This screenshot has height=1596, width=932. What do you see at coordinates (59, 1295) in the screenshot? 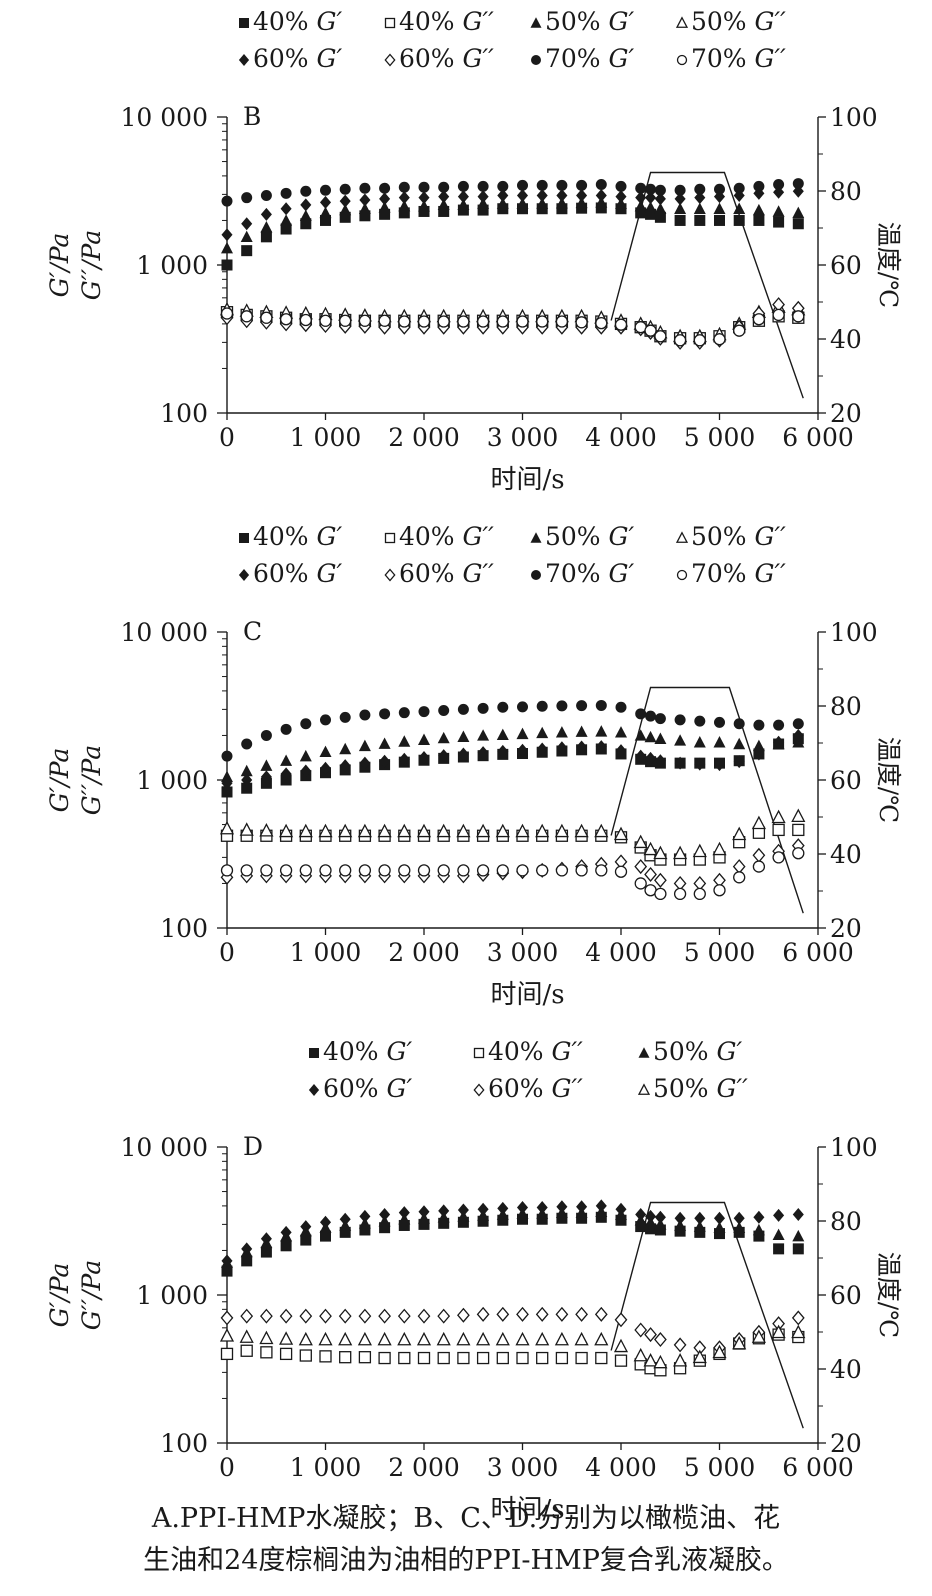
I see `y-axis-title-g1-d: G′/Pa` at bounding box center [59, 1295].